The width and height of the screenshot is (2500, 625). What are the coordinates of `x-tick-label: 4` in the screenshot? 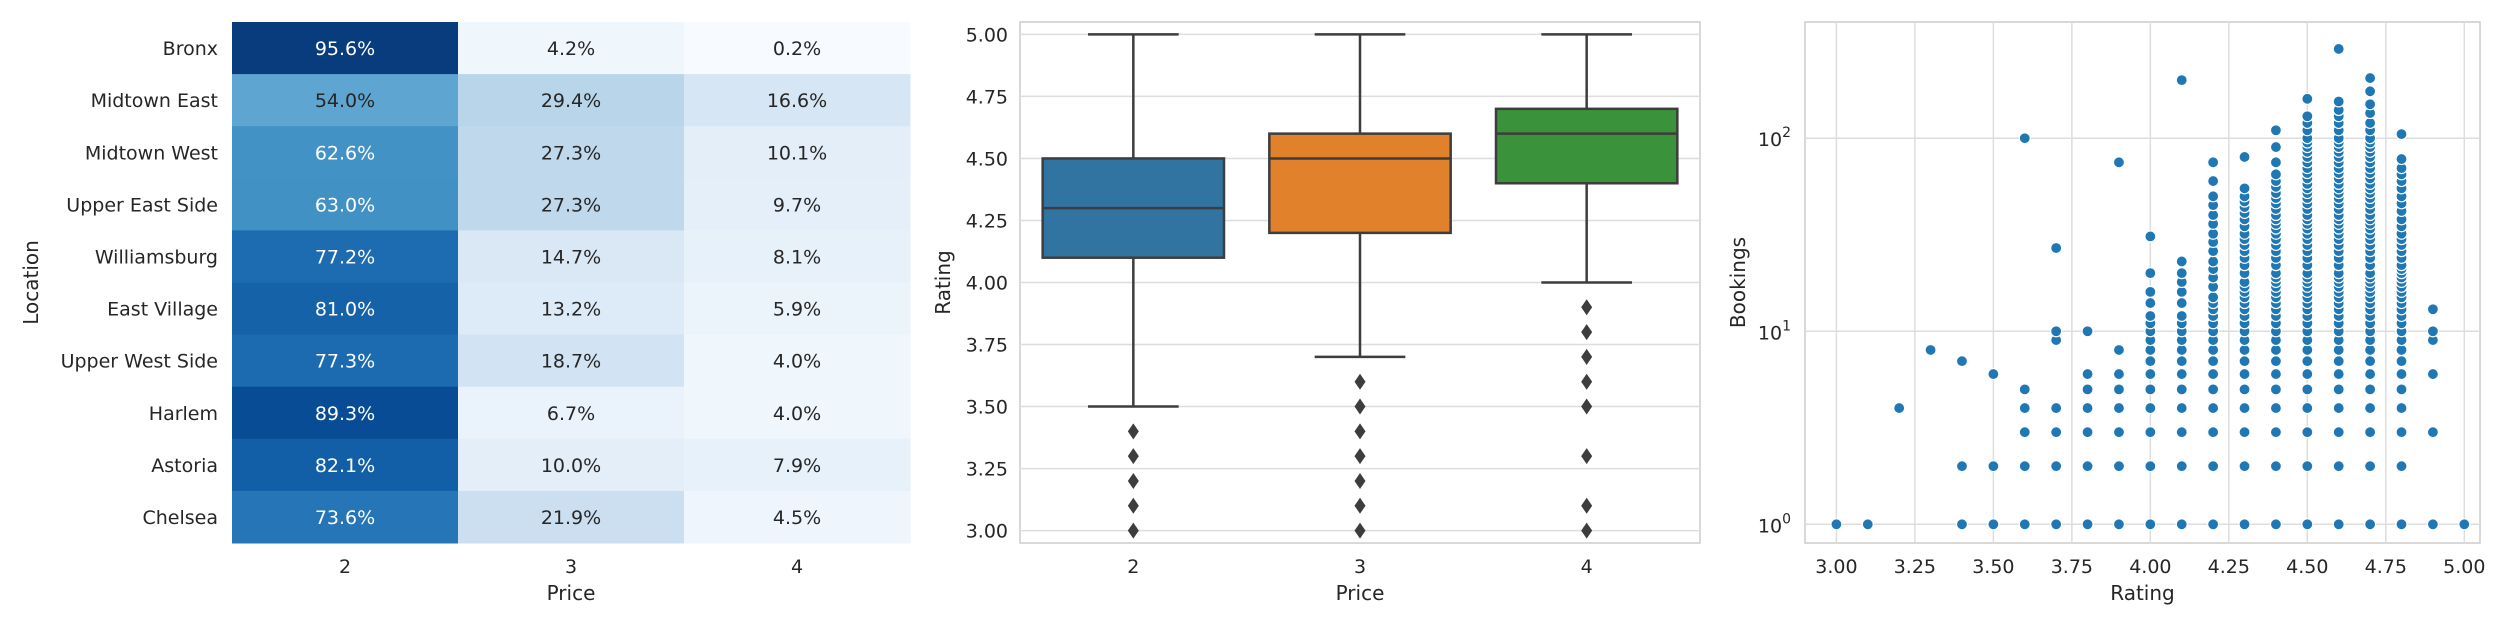 It's located at (1587, 567).